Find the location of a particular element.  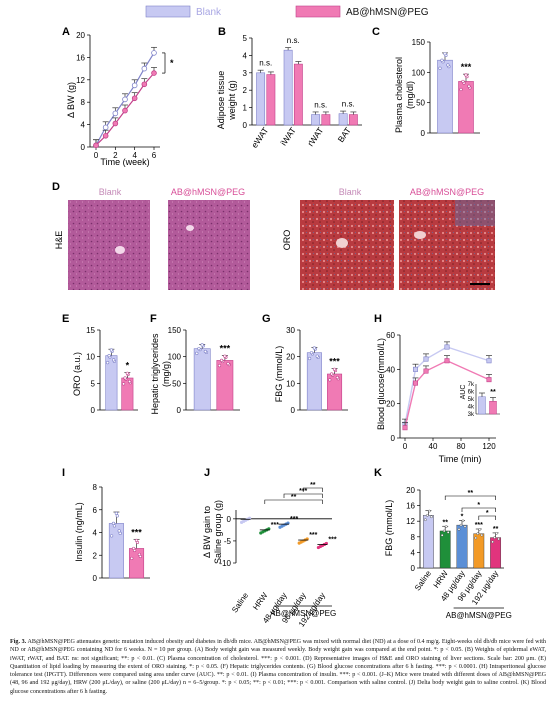

oro-blue-region is located at coordinates (475, 213).